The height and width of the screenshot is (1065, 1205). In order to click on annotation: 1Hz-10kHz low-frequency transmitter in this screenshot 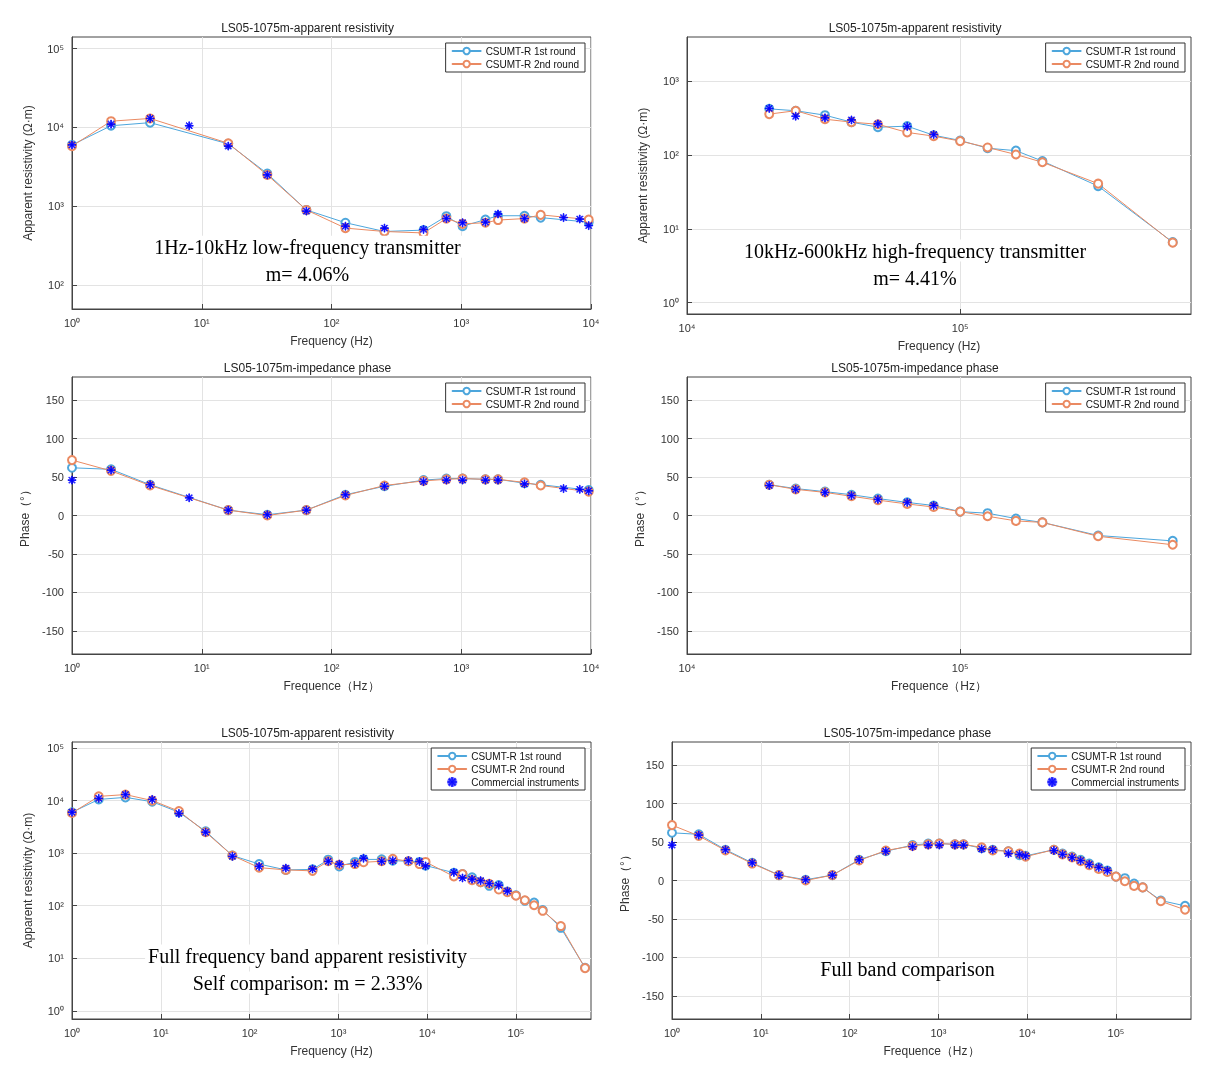, I will do `click(308, 247)`.